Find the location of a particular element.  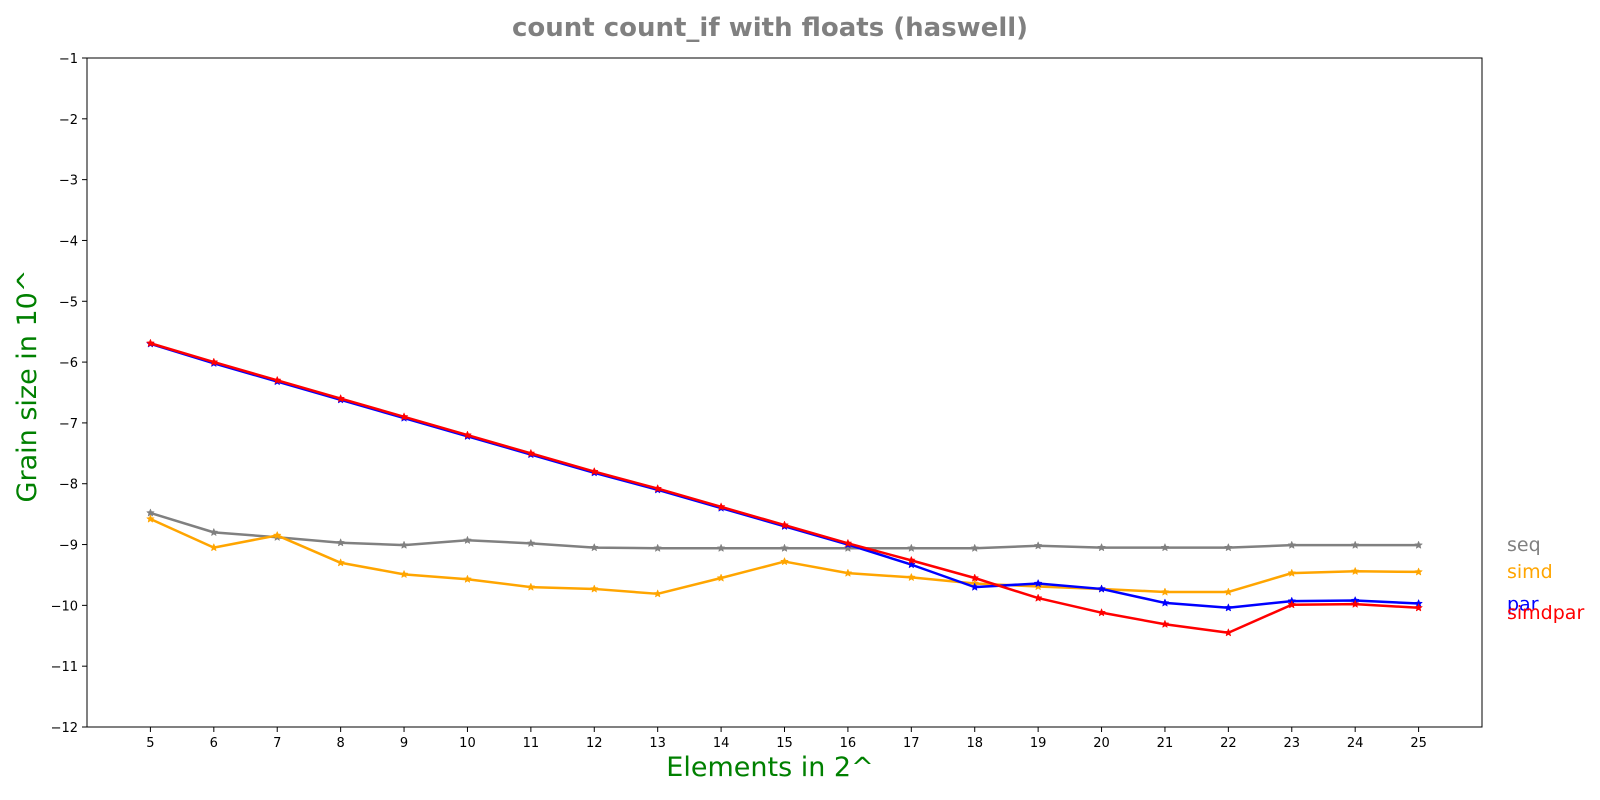

x-tick-label: 18 is located at coordinates (974, 743).